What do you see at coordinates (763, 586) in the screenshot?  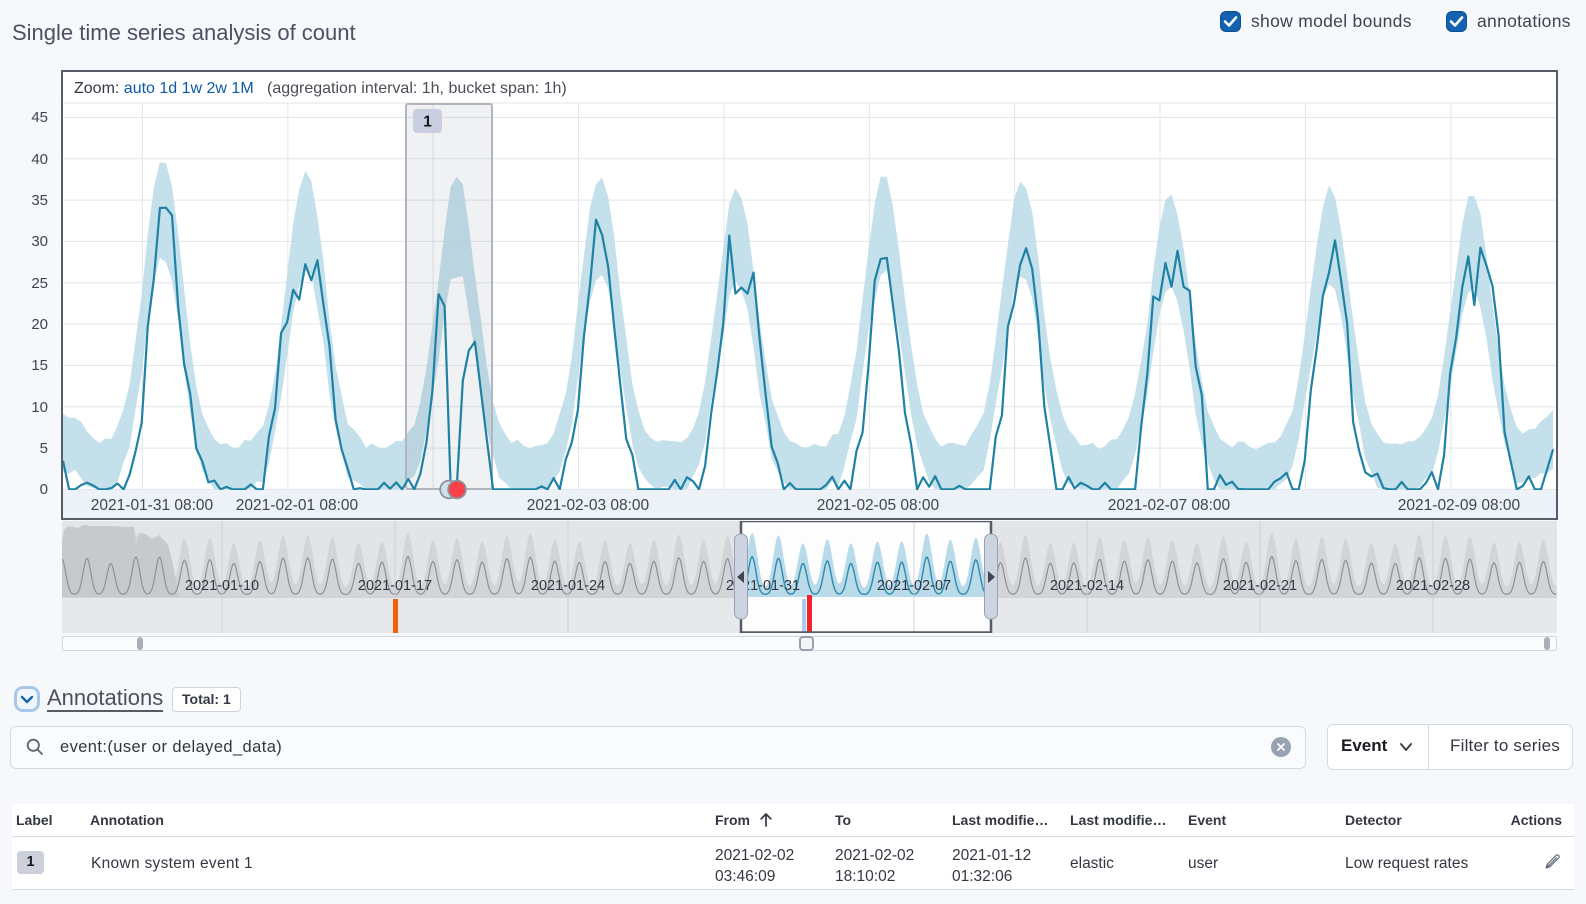 I see `svg-text: 2021-01-31` at bounding box center [763, 586].